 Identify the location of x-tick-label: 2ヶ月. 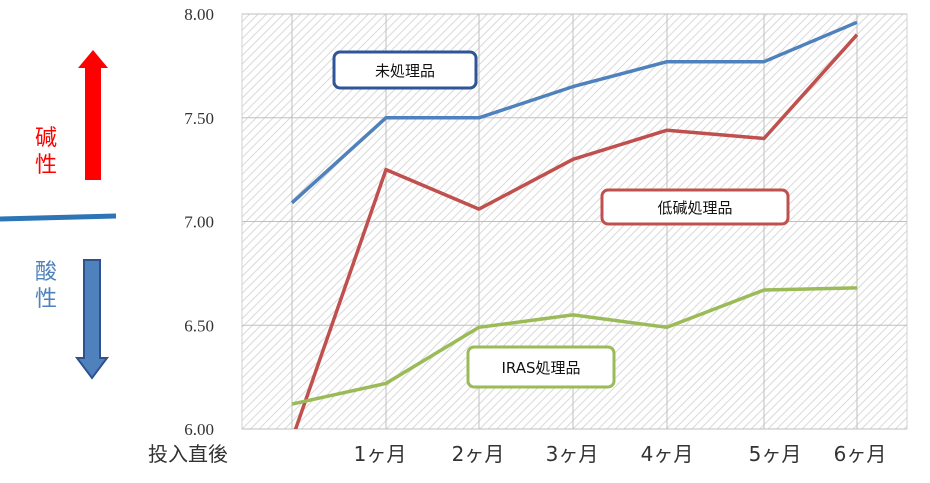
(478, 454).